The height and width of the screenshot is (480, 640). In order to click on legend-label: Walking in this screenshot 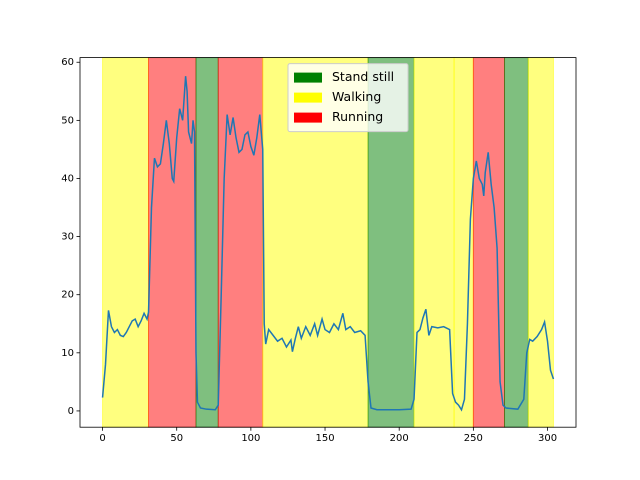, I will do `click(356, 96)`.